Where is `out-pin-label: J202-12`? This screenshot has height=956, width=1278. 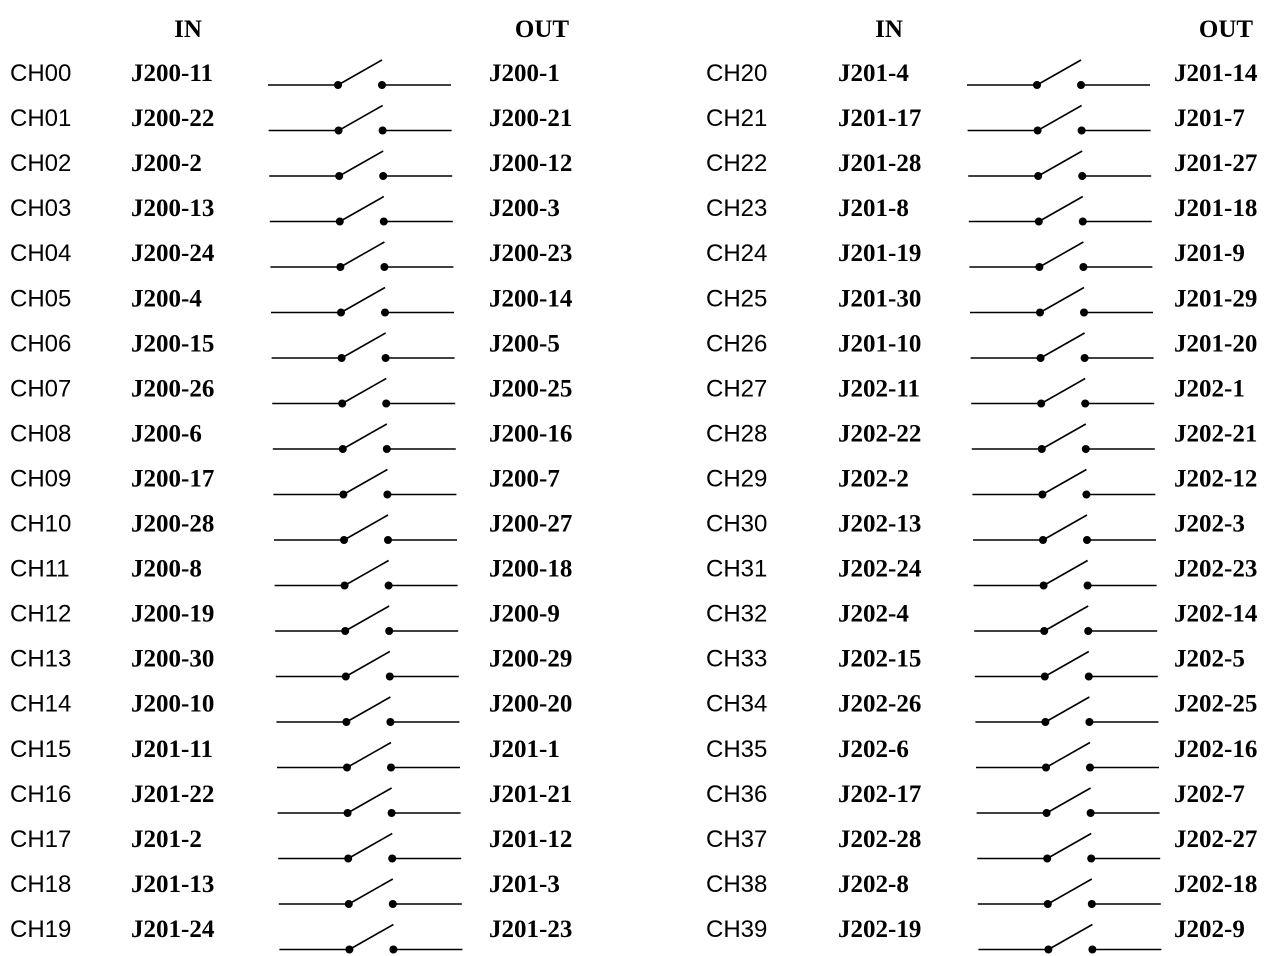
out-pin-label: J202-12 is located at coordinates (1215, 478).